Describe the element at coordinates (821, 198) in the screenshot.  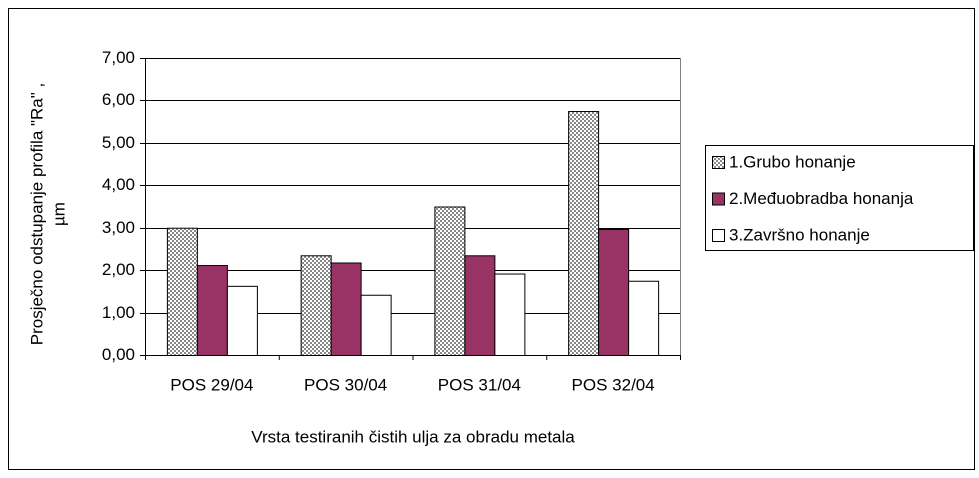
I see `legend-label: 2.Međuobradba honanja` at that location.